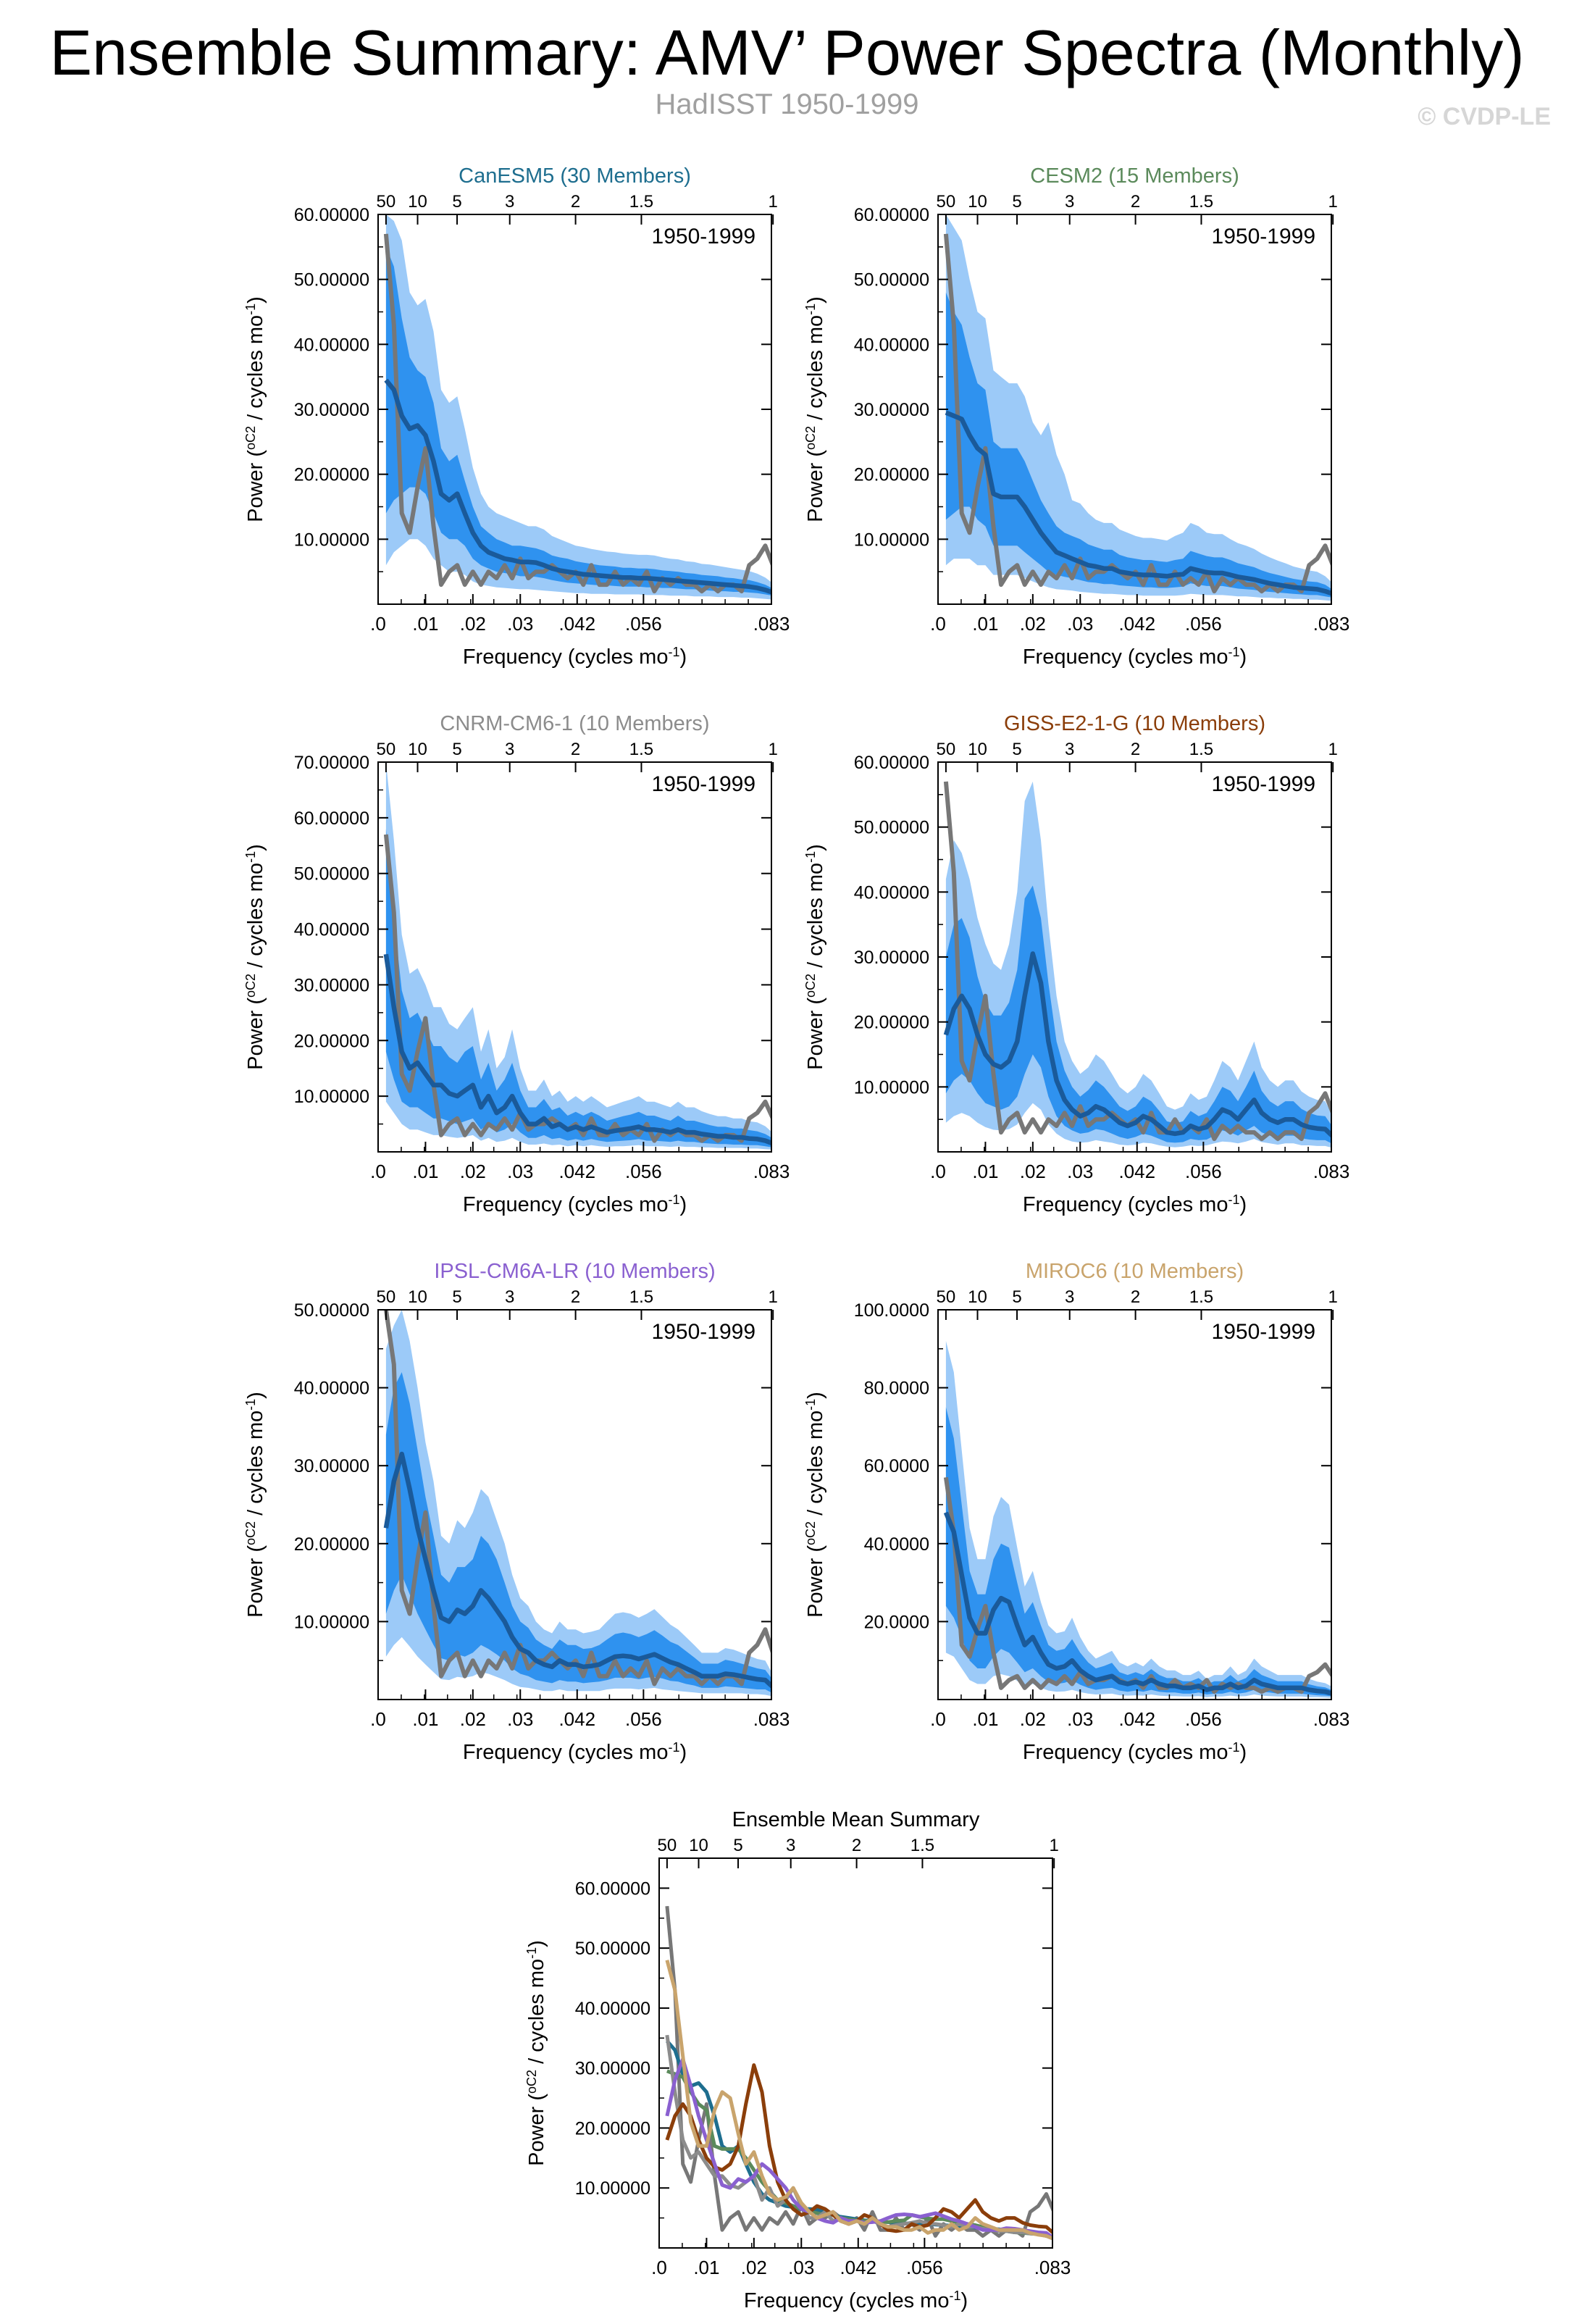  What do you see at coordinates (856, 1819) in the screenshot?
I see `panel-title: Ensemble Mean Summary` at bounding box center [856, 1819].